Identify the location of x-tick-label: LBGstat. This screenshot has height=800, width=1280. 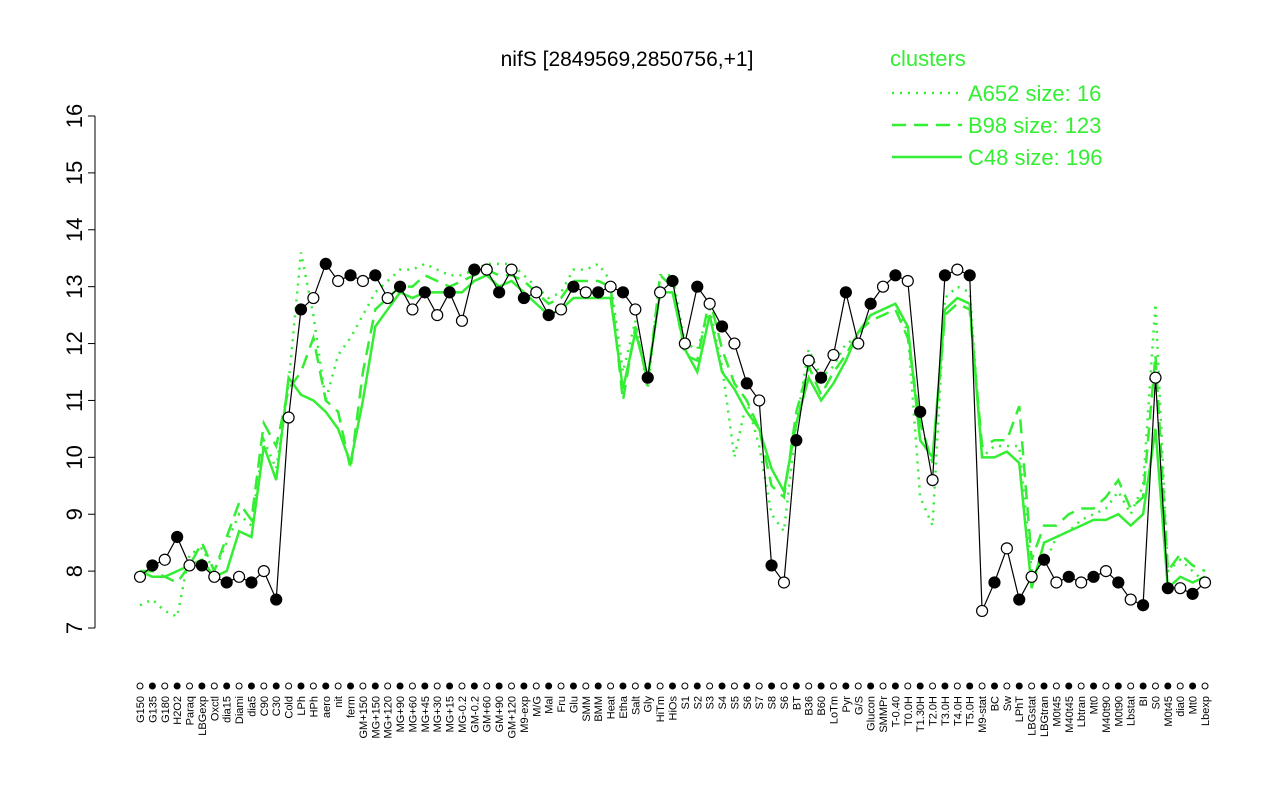
(1033, 716).